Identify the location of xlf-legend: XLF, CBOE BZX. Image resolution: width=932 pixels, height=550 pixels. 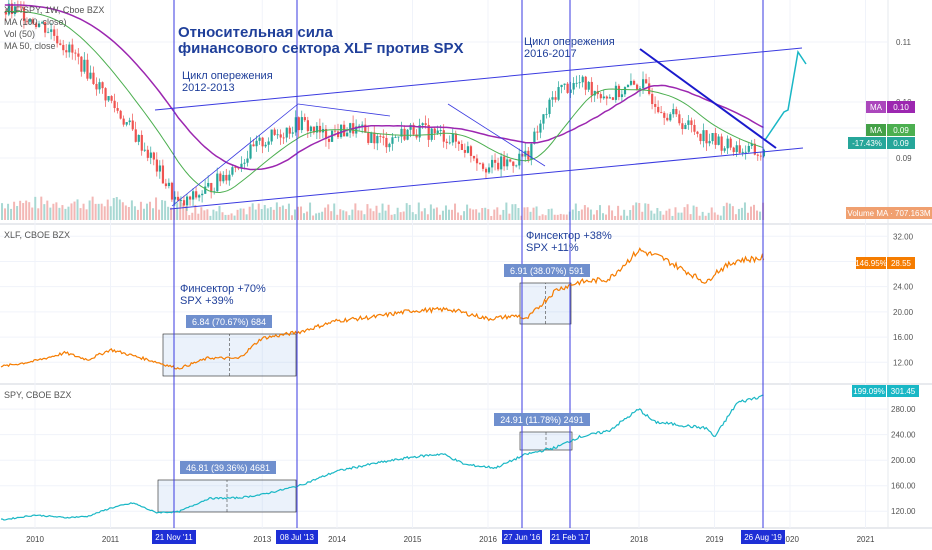
(37, 235).